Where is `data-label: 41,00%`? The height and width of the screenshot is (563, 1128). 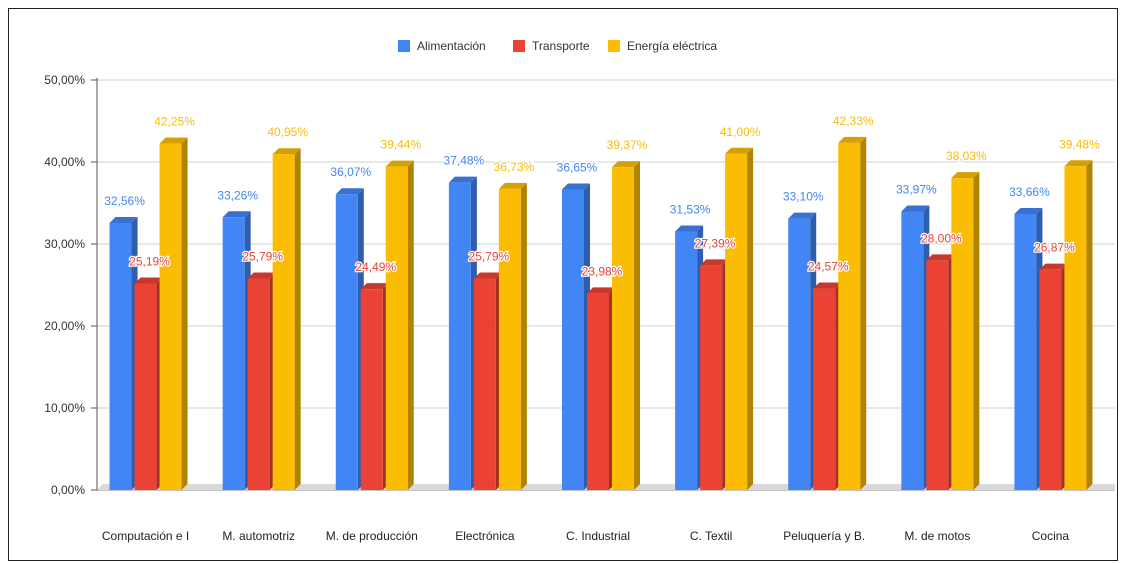 data-label: 41,00% is located at coordinates (740, 132).